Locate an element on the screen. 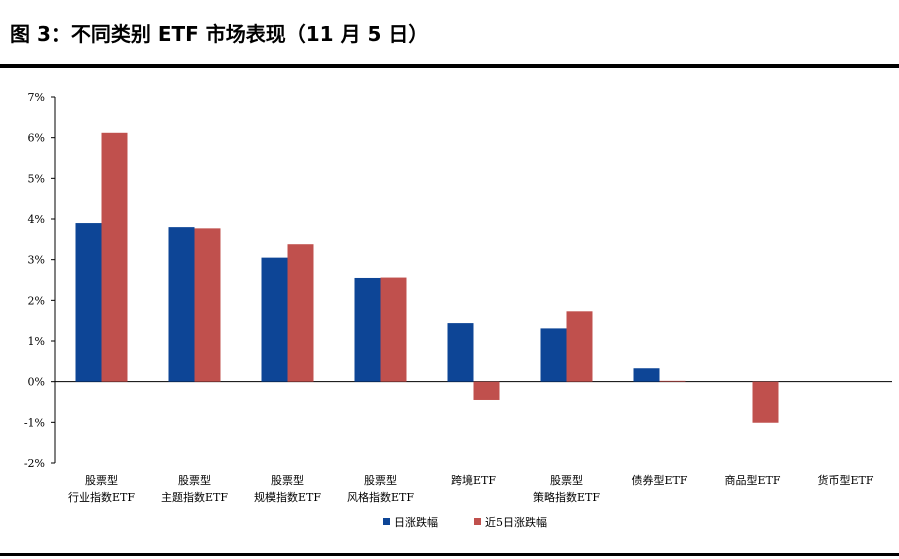 The image size is (899, 559). top-rule is located at coordinates (449, 66).